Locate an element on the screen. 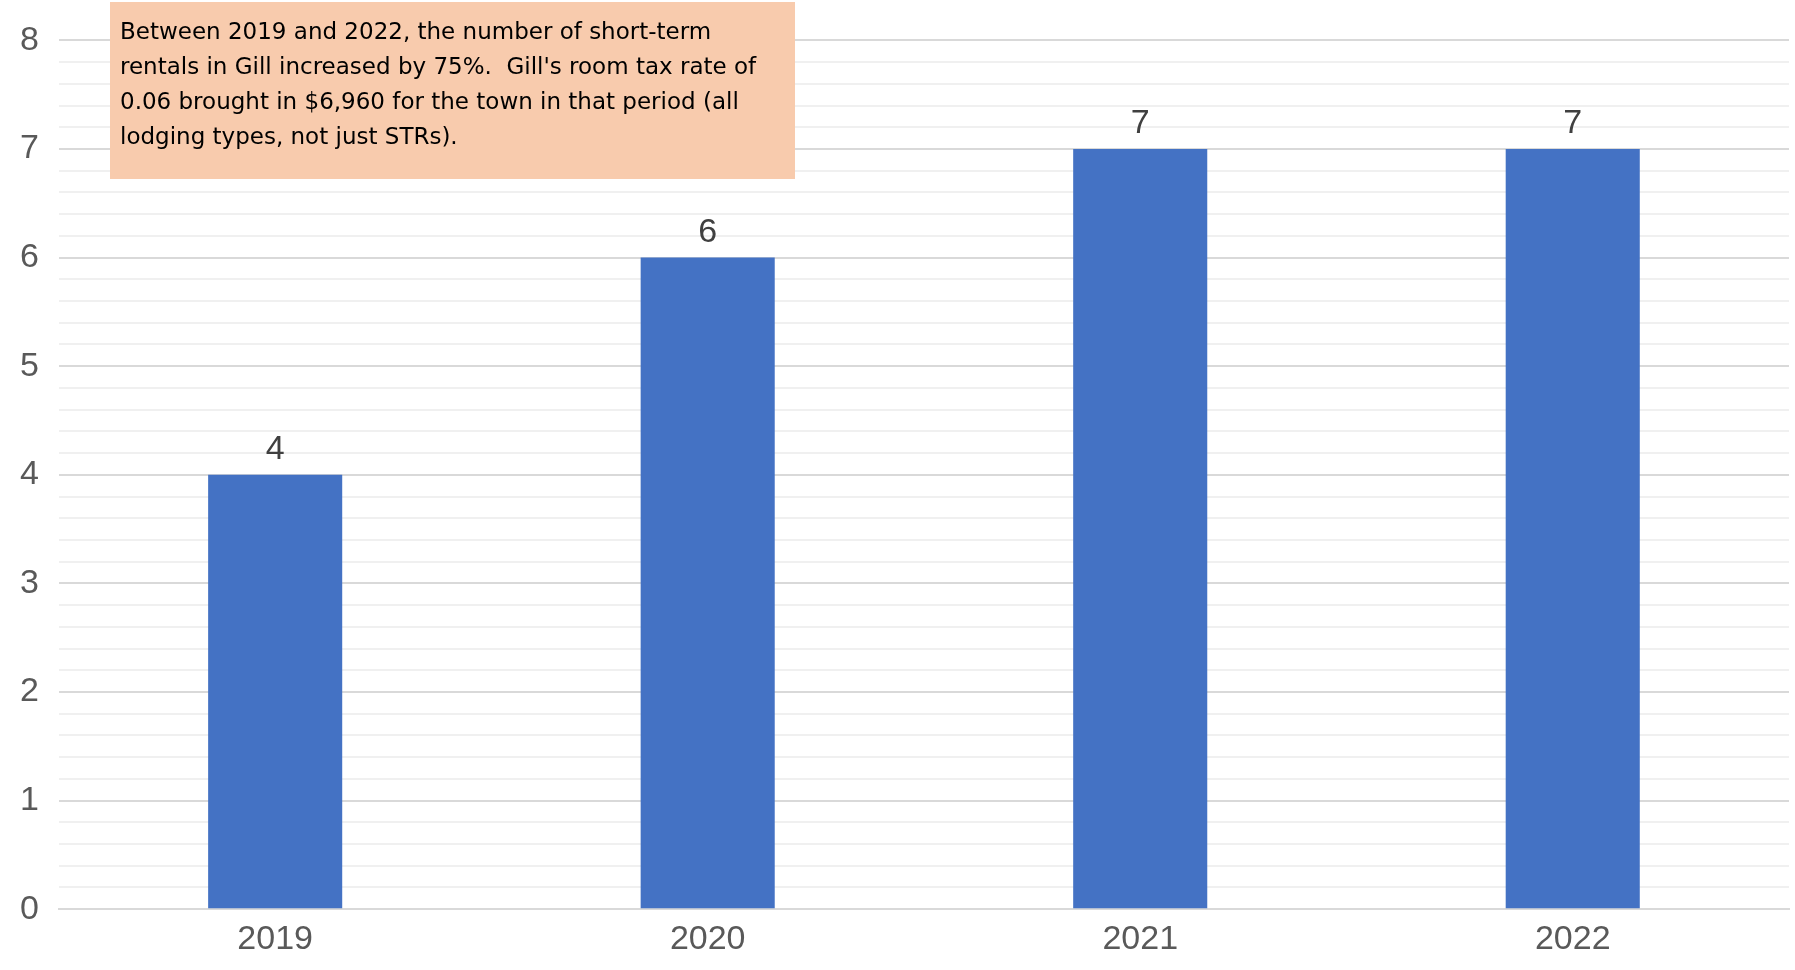 The width and height of the screenshot is (1795, 970). y-tick-label: 4 is located at coordinates (29, 472).